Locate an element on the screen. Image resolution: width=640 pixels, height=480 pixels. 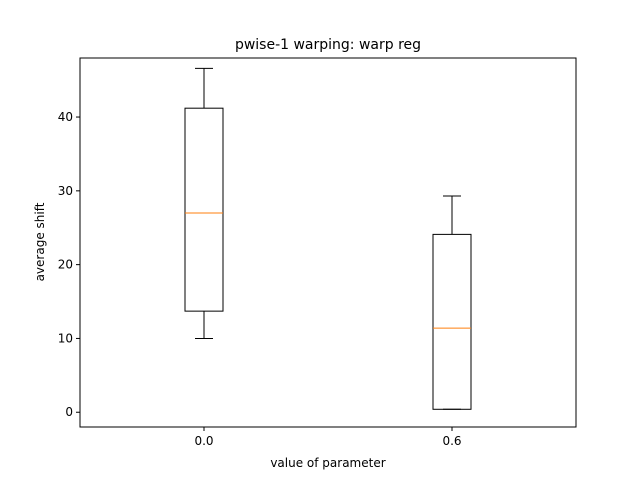
y-tick-label: 0 is located at coordinates (69, 412).